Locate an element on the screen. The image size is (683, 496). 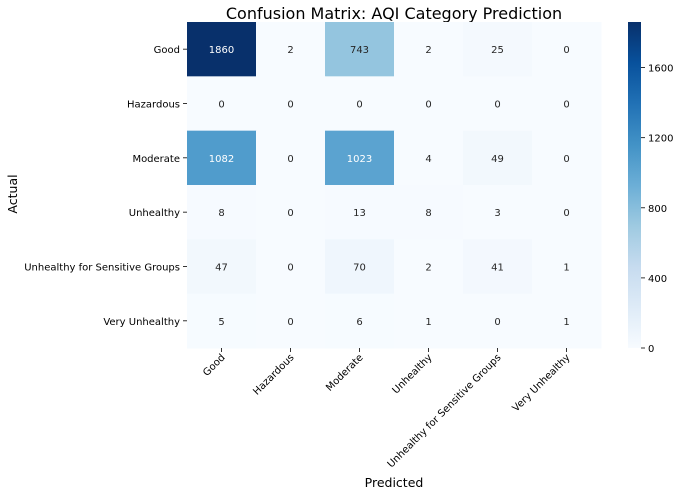
cell-value-label: 6 is located at coordinates (359, 322).